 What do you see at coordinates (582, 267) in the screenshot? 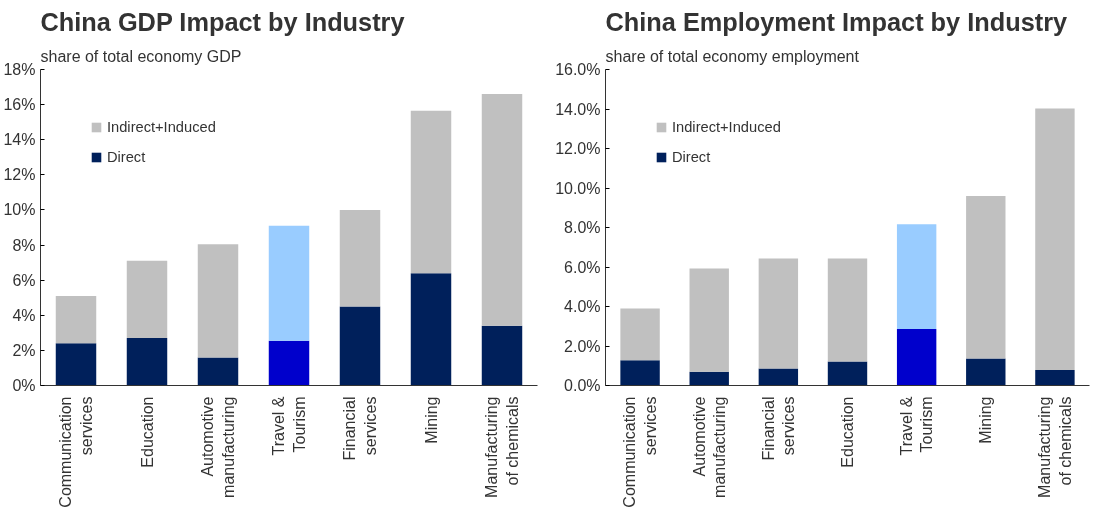
I see `y-tick-label: 6.0%` at bounding box center [582, 267].